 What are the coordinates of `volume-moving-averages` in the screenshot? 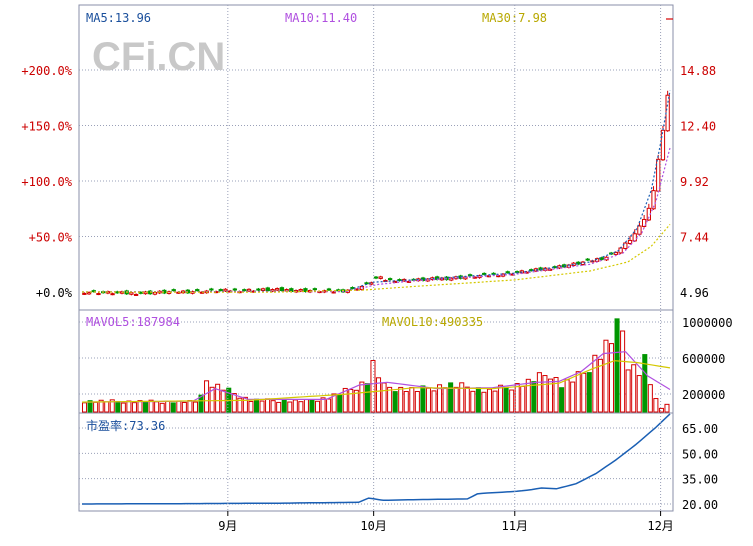 It's located at (376, 377).